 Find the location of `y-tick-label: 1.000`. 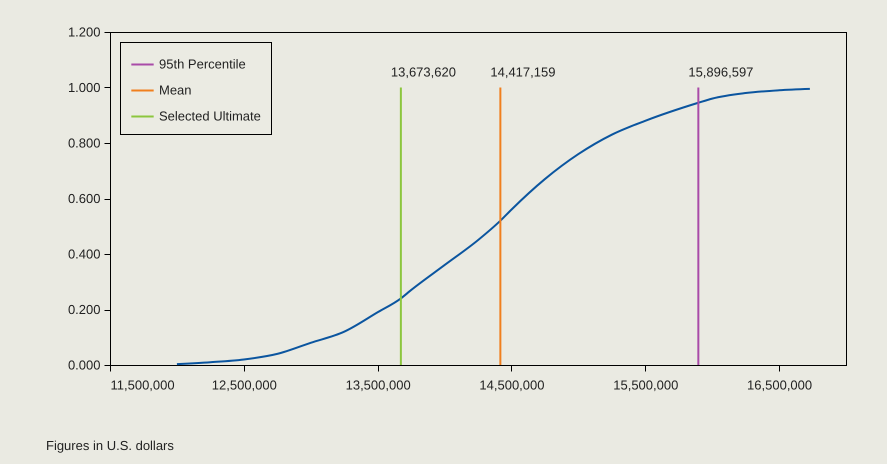

y-tick-label: 1.000 is located at coordinates (84, 87).